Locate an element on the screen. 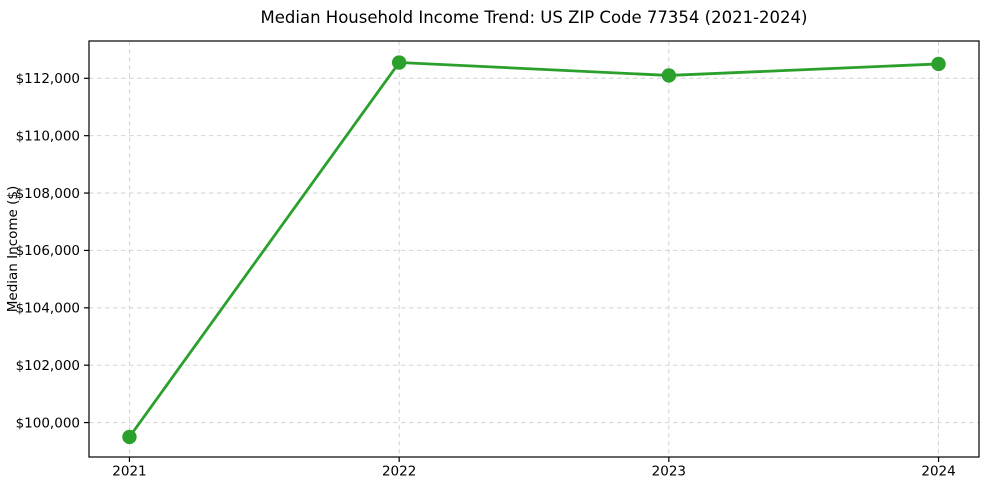 The width and height of the screenshot is (989, 490). y-tick-label: $110,000 is located at coordinates (48, 136).